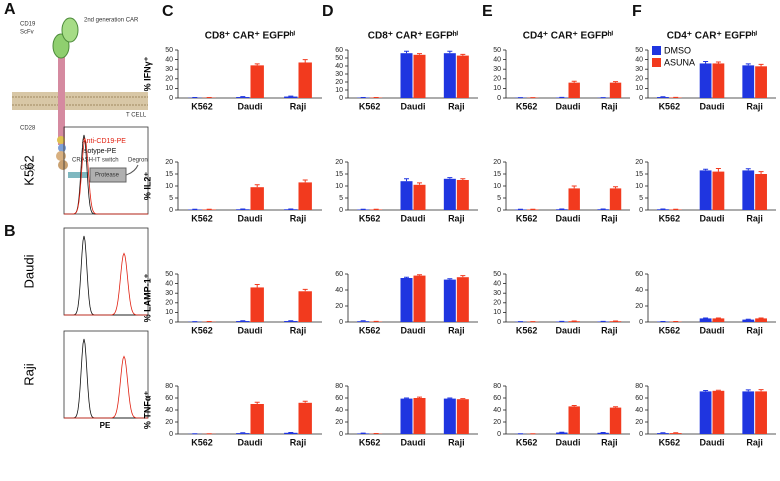  What do you see at coordinates (568, 36) in the screenshot?
I see `chart-title: CD4⁺ CAR⁺ EGFPʰⁱ` at bounding box center [568, 36].